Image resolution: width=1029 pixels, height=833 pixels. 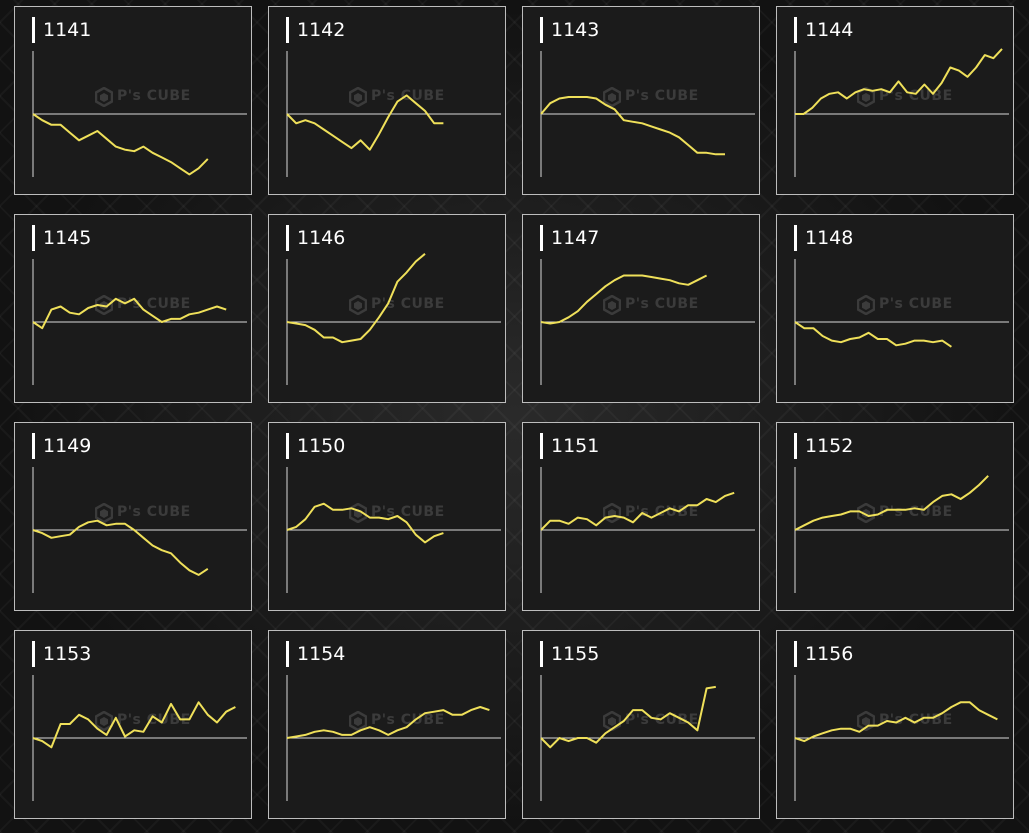 What do you see at coordinates (823, 654) in the screenshot?
I see `chart-title: 1156` at bounding box center [823, 654].